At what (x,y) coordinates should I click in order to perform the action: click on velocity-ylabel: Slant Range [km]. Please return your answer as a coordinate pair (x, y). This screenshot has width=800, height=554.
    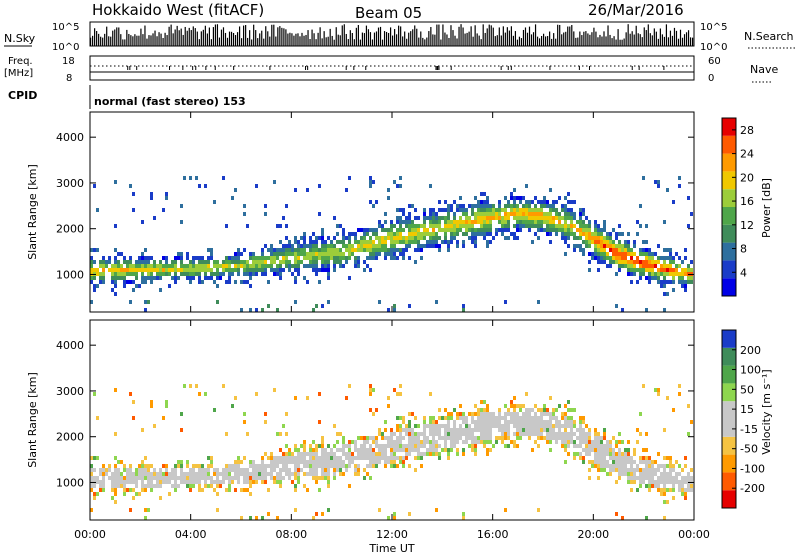
    Looking at the image, I should click on (32, 420).